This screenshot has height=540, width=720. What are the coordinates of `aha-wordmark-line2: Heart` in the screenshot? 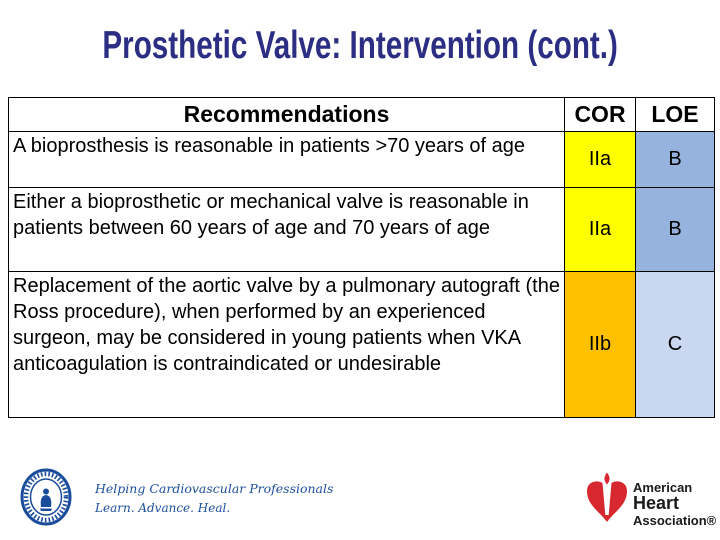 It's located at (656, 503).